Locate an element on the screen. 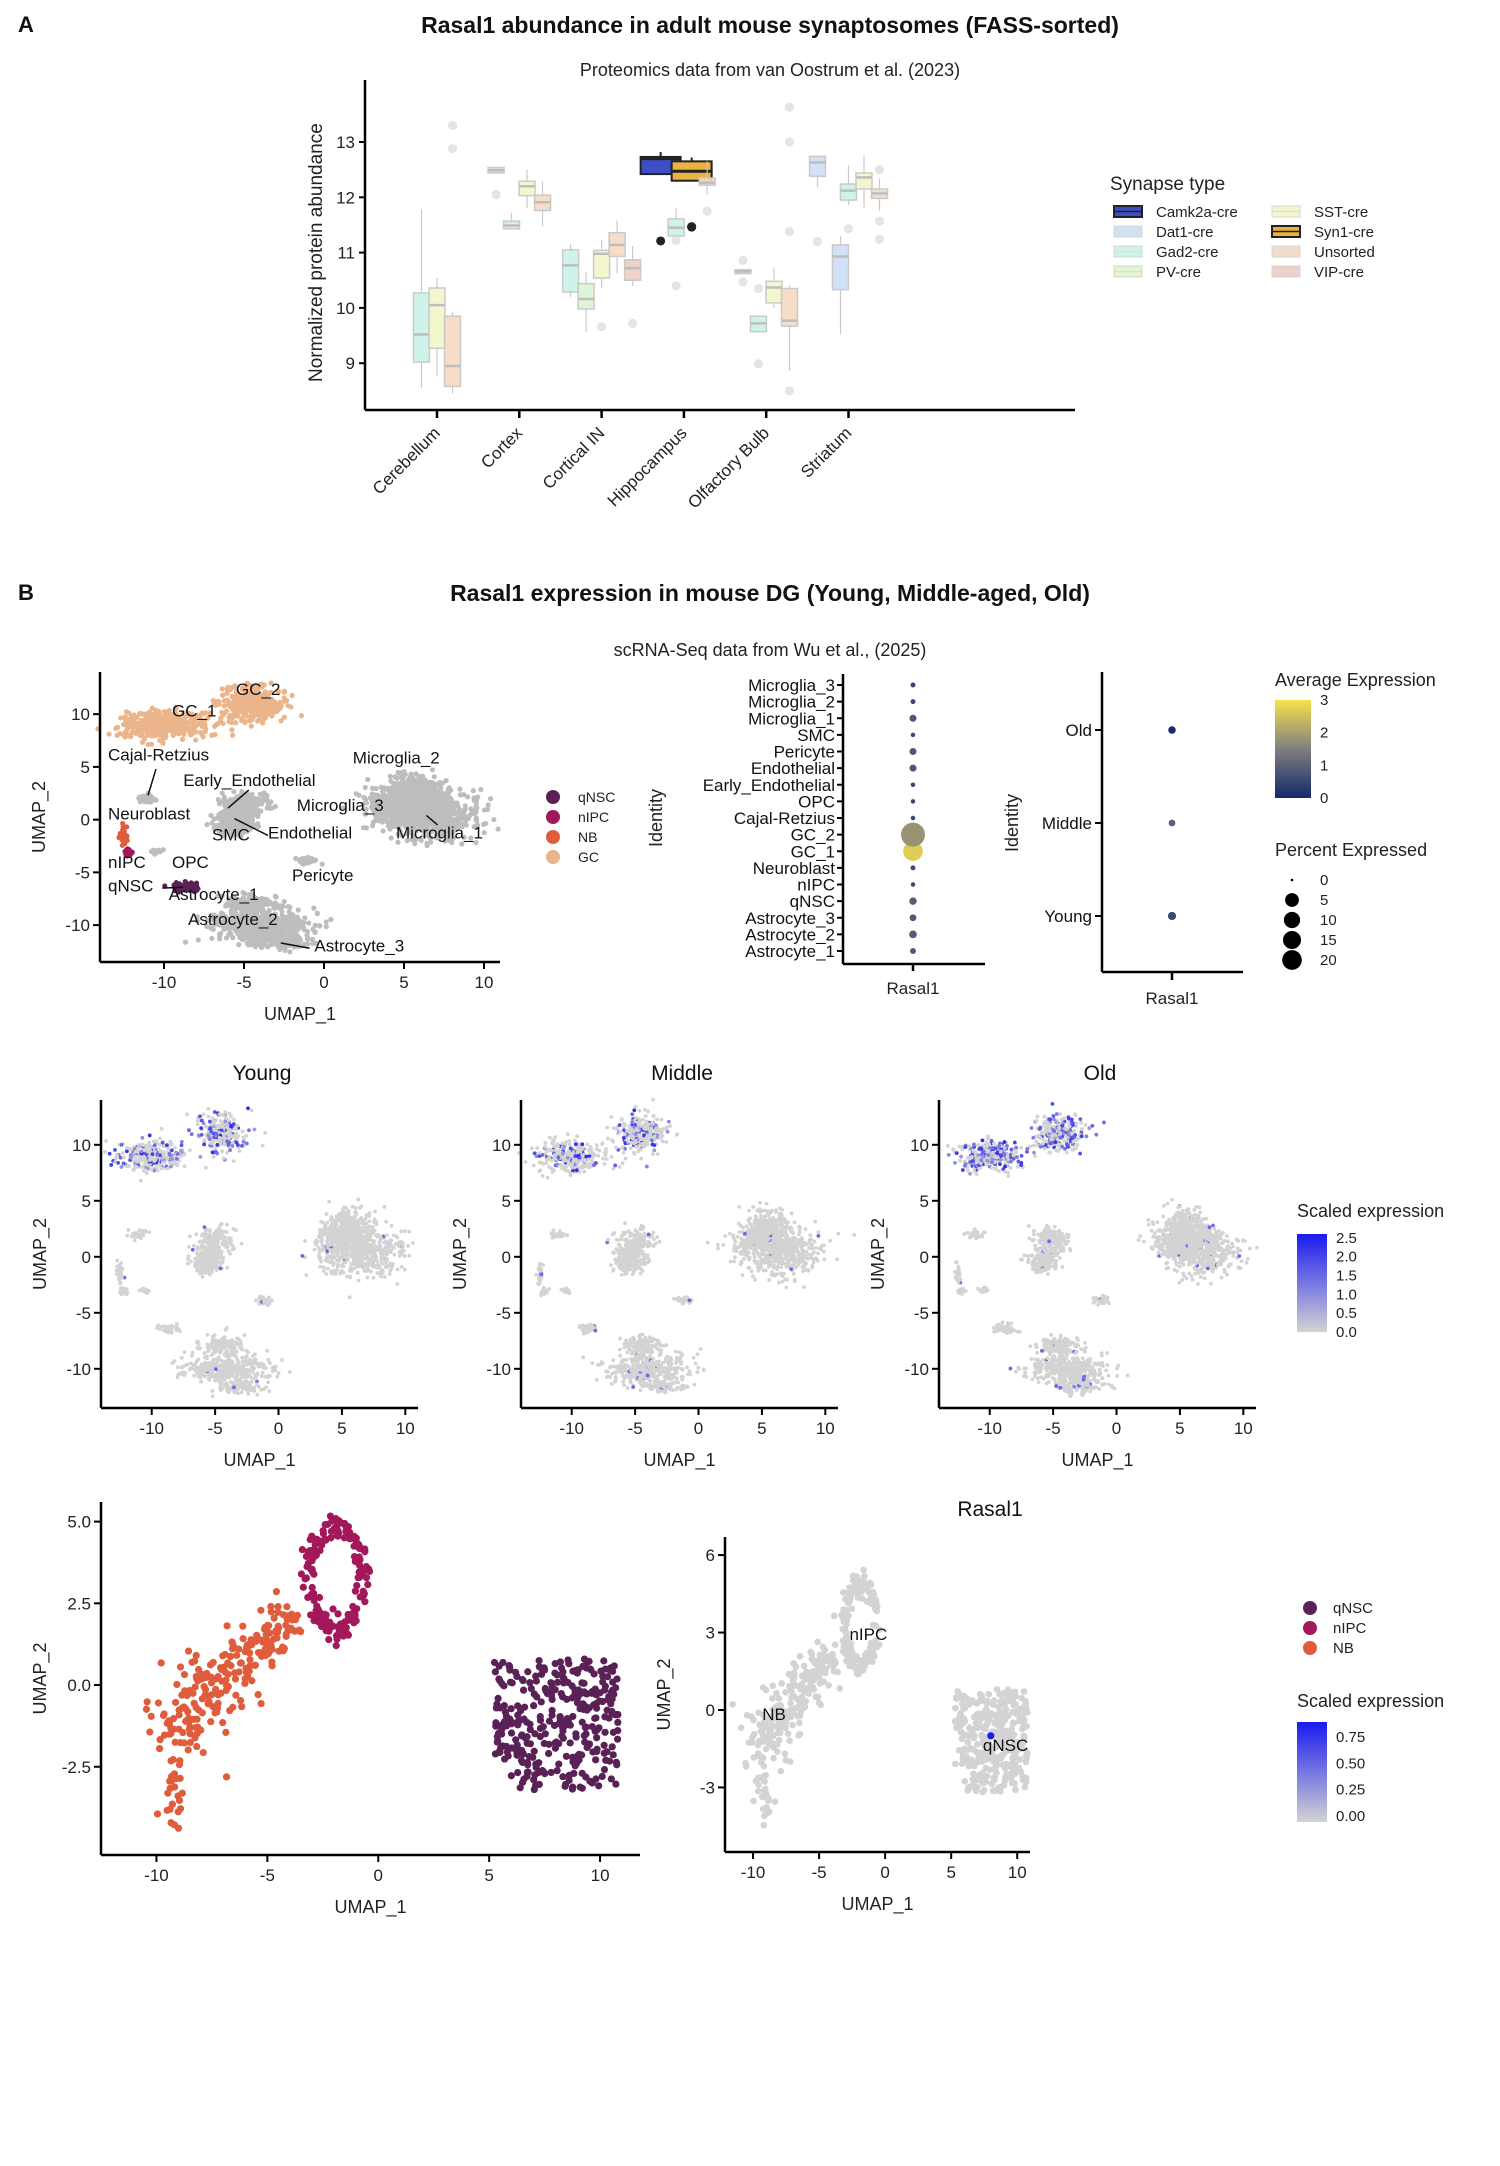 The height and width of the screenshot is (2166, 1500). legend-dot is located at coordinates (553, 837).